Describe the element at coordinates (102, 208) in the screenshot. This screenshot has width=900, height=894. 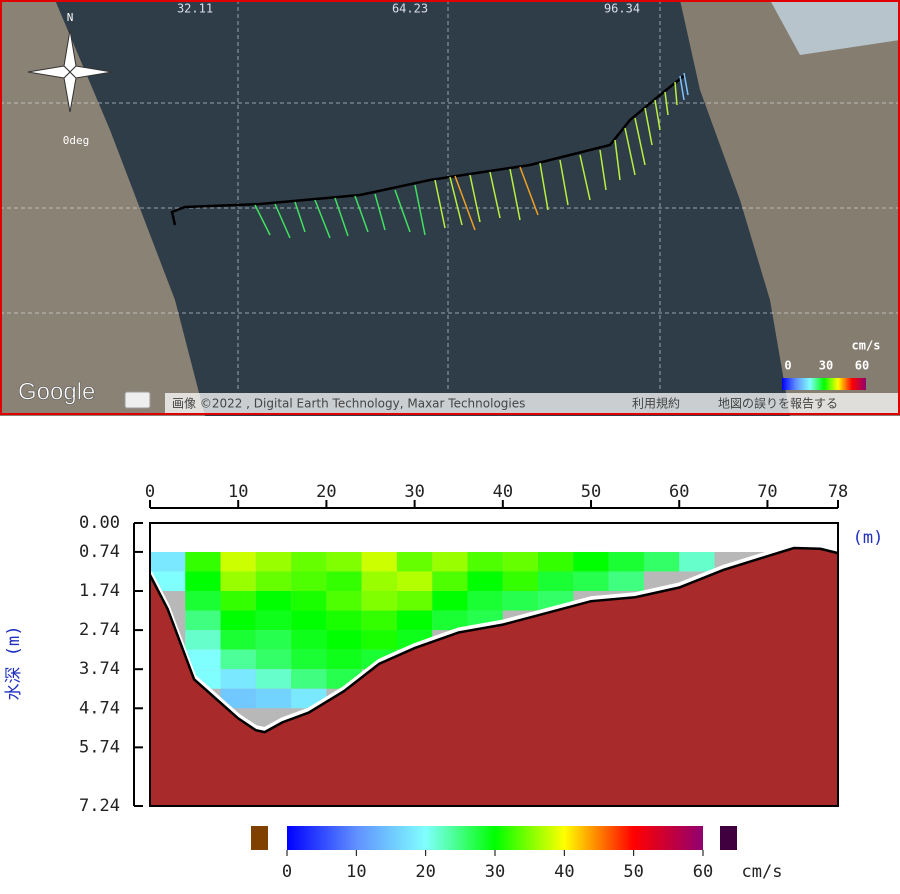
I see `left-bank` at that location.